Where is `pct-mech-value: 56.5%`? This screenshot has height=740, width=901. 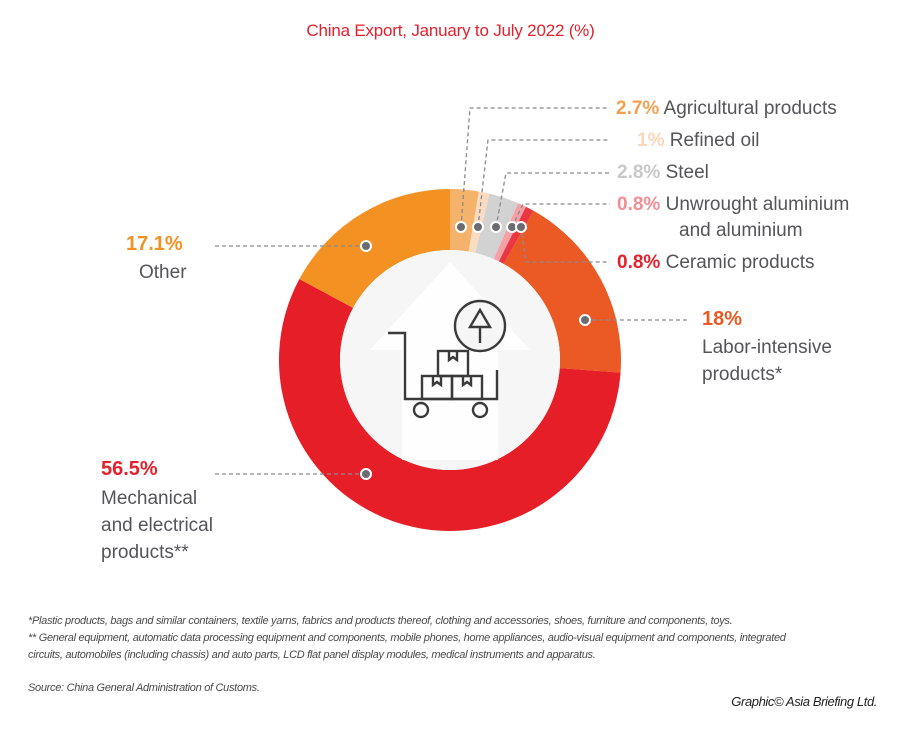
pct-mech-value: 56.5% is located at coordinates (129, 469).